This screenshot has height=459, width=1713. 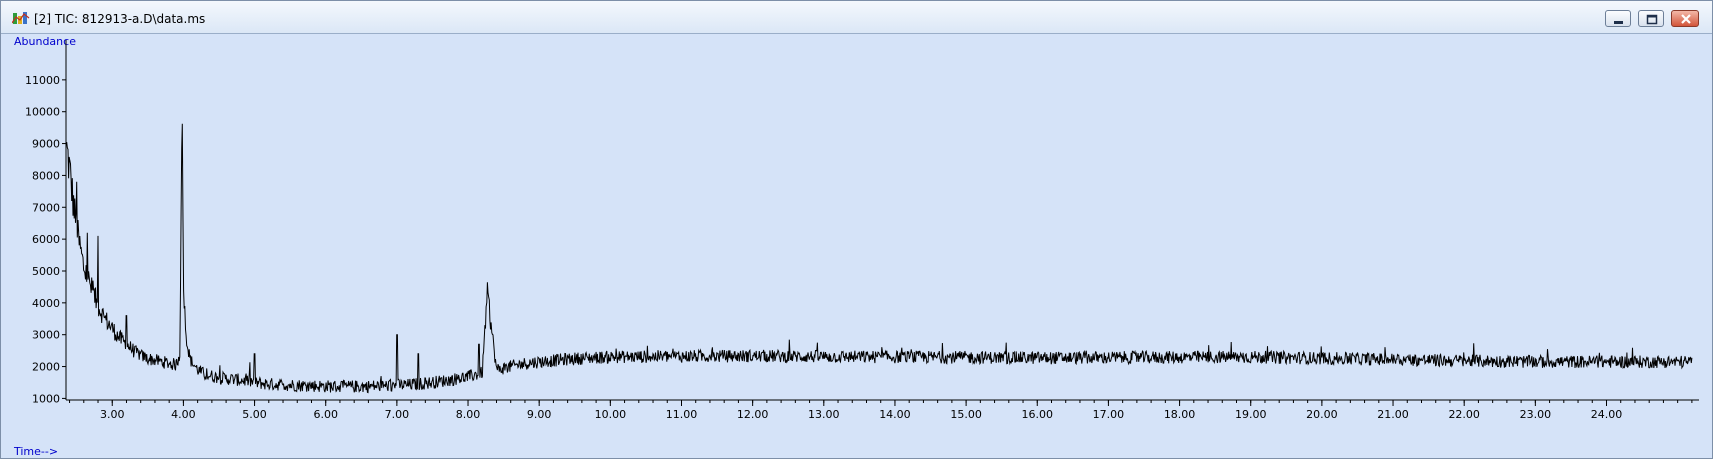 I want to click on x-tick-label: 15.00, so click(x=966, y=414).